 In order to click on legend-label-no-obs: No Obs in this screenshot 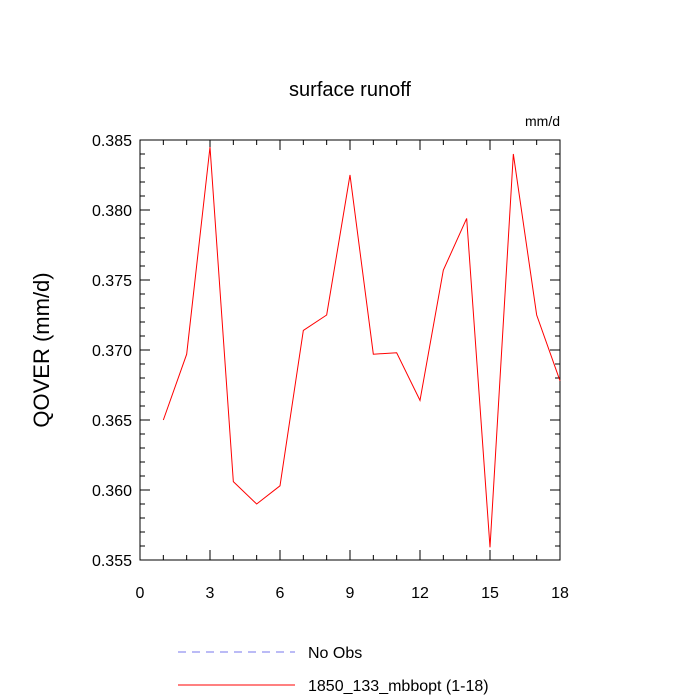, I will do `click(335, 653)`.